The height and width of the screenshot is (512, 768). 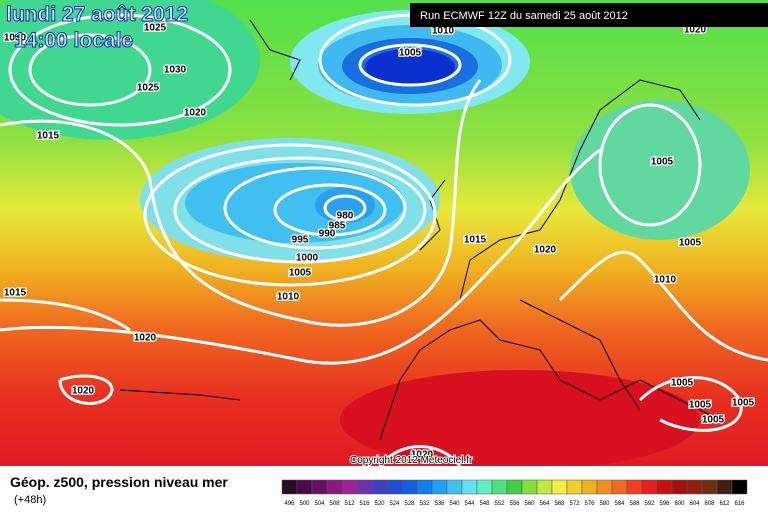 What do you see at coordinates (574, 504) in the screenshot?
I see `scale-label: 572` at bounding box center [574, 504].